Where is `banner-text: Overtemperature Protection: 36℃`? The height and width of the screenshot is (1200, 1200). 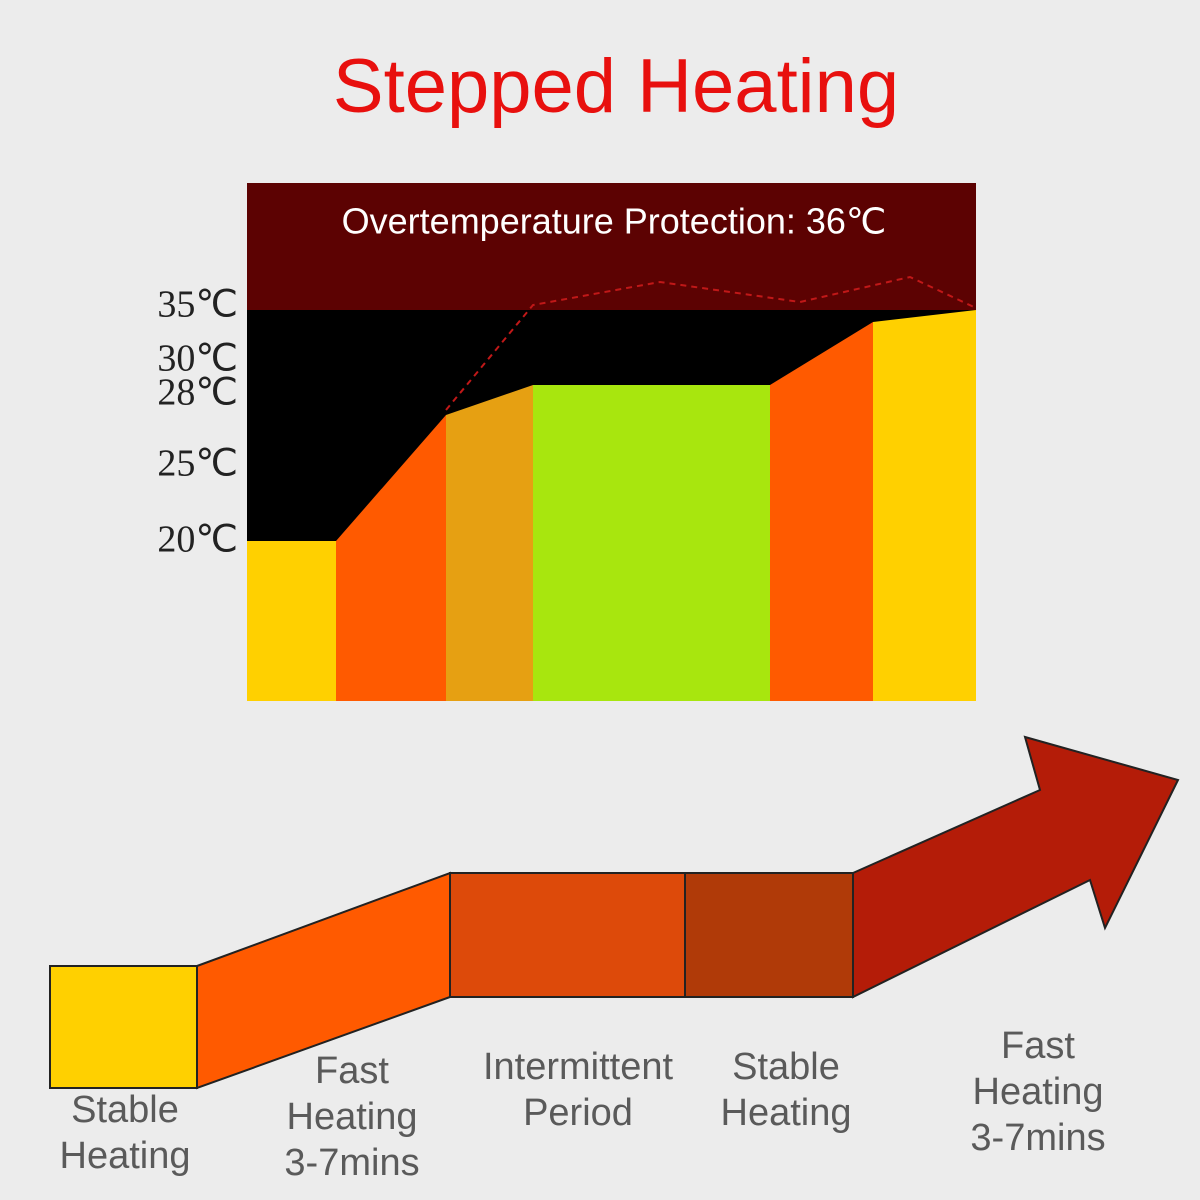 banner-text: Overtemperature Protection: 36℃ is located at coordinates (614, 221).